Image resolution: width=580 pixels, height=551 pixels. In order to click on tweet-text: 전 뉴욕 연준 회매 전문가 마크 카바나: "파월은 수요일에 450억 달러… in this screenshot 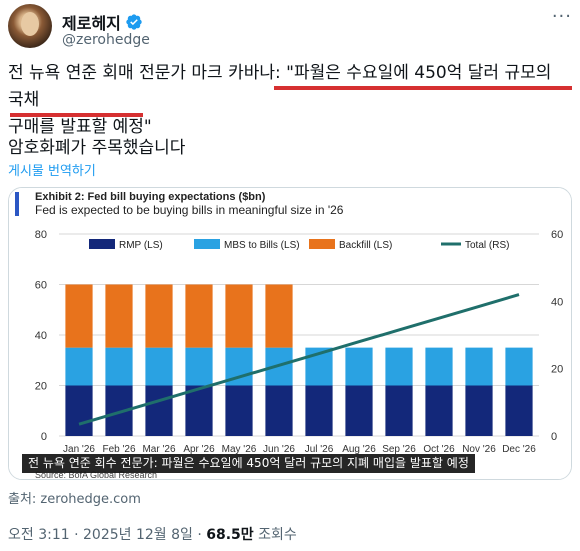, I will do `click(290, 100)`.